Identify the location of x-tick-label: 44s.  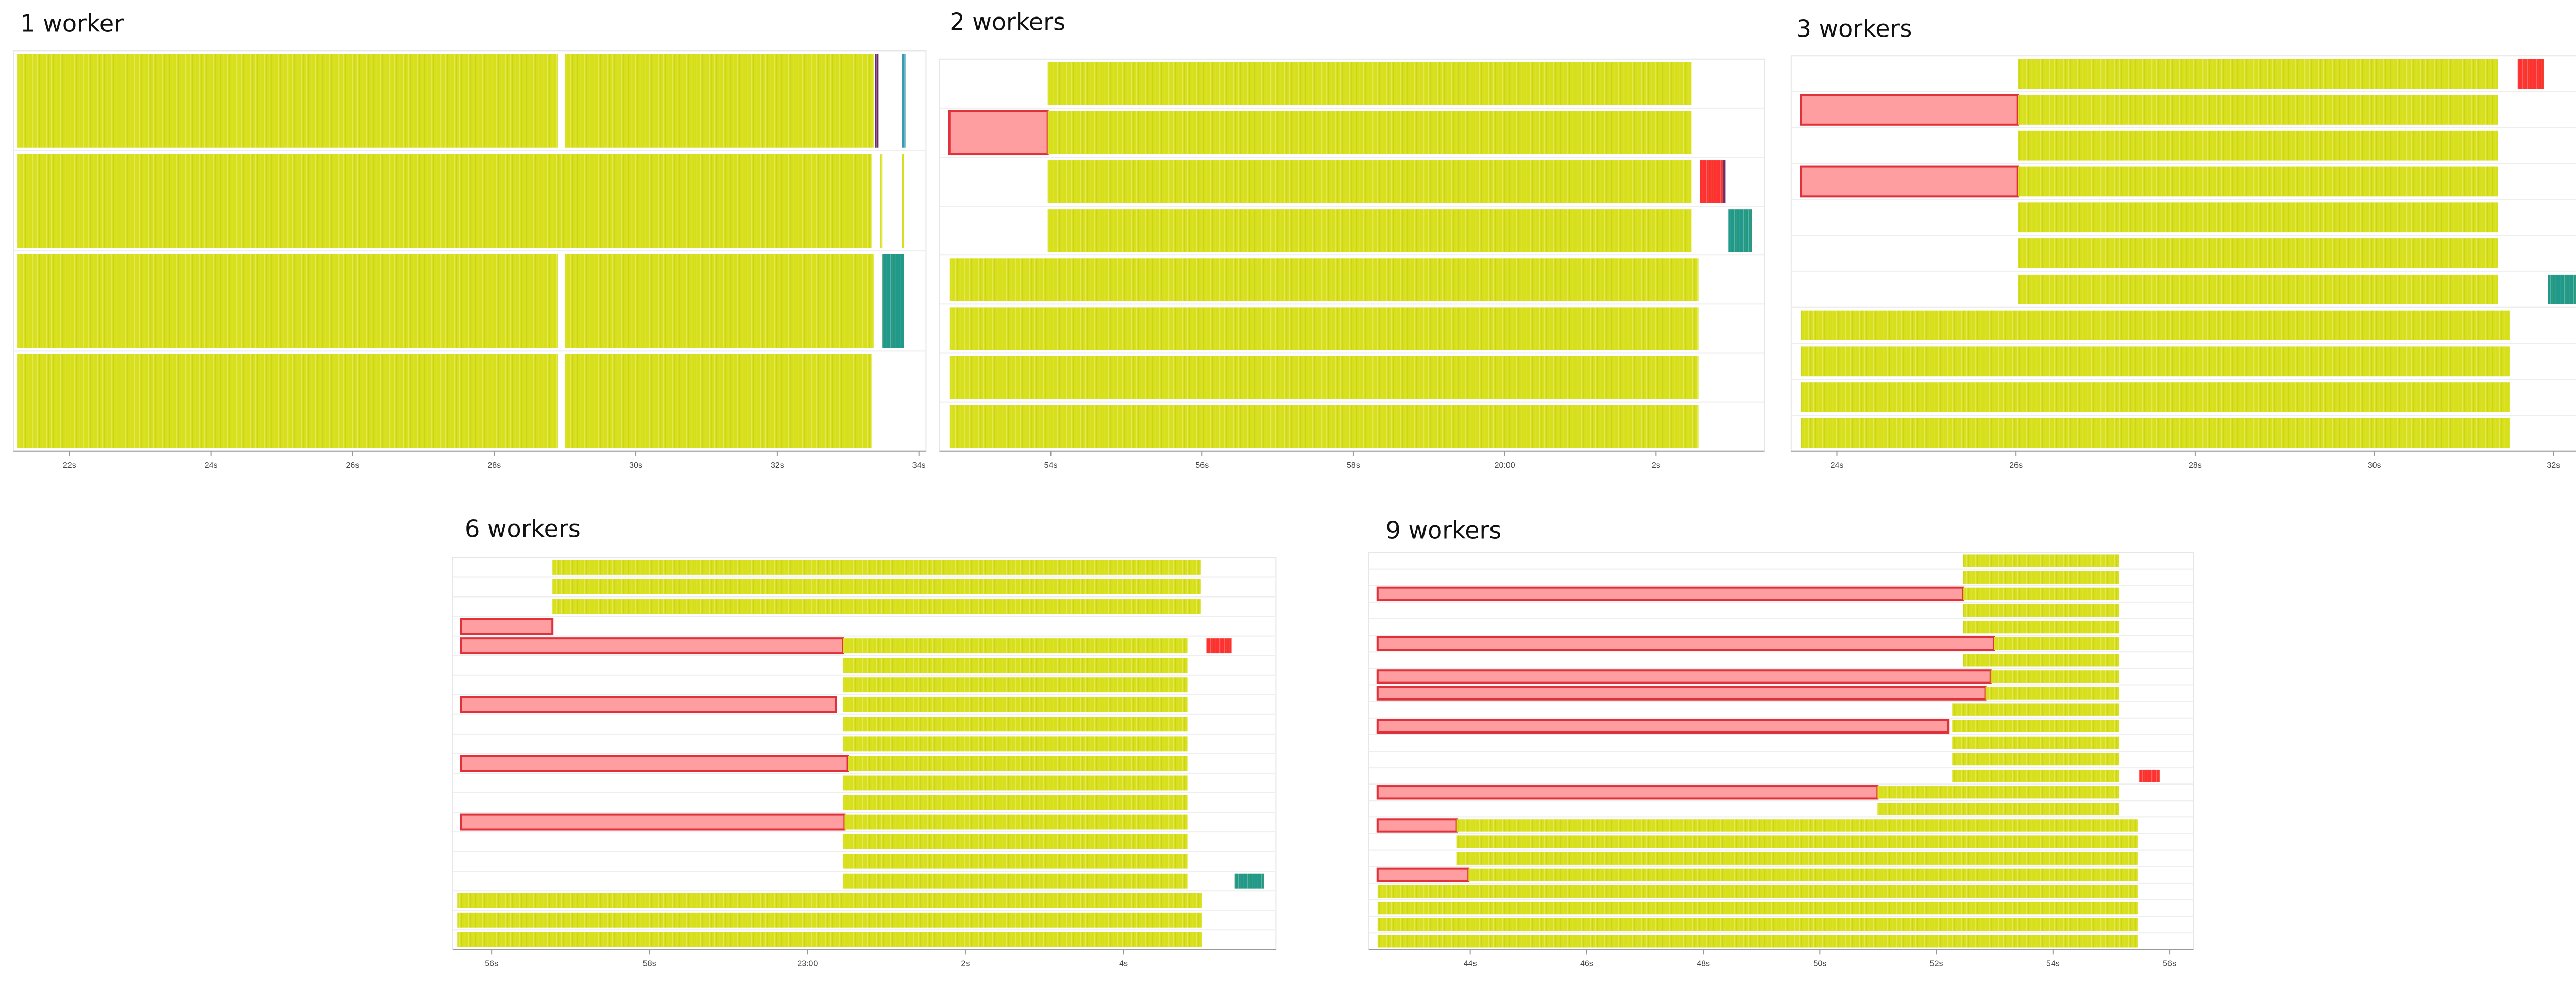
(1470, 964).